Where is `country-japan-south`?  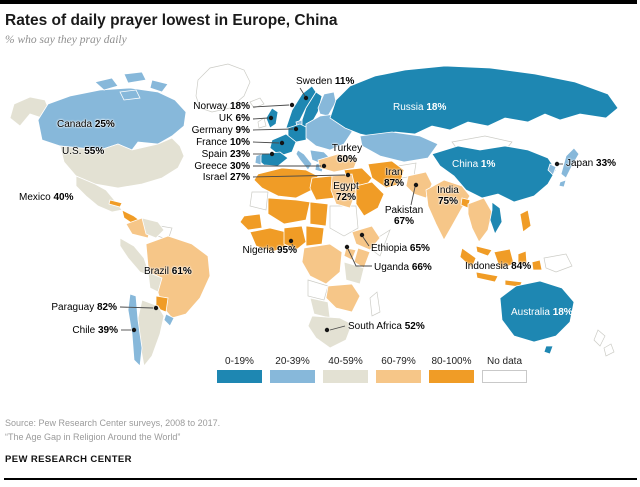 country-japan-south is located at coordinates (562, 183).